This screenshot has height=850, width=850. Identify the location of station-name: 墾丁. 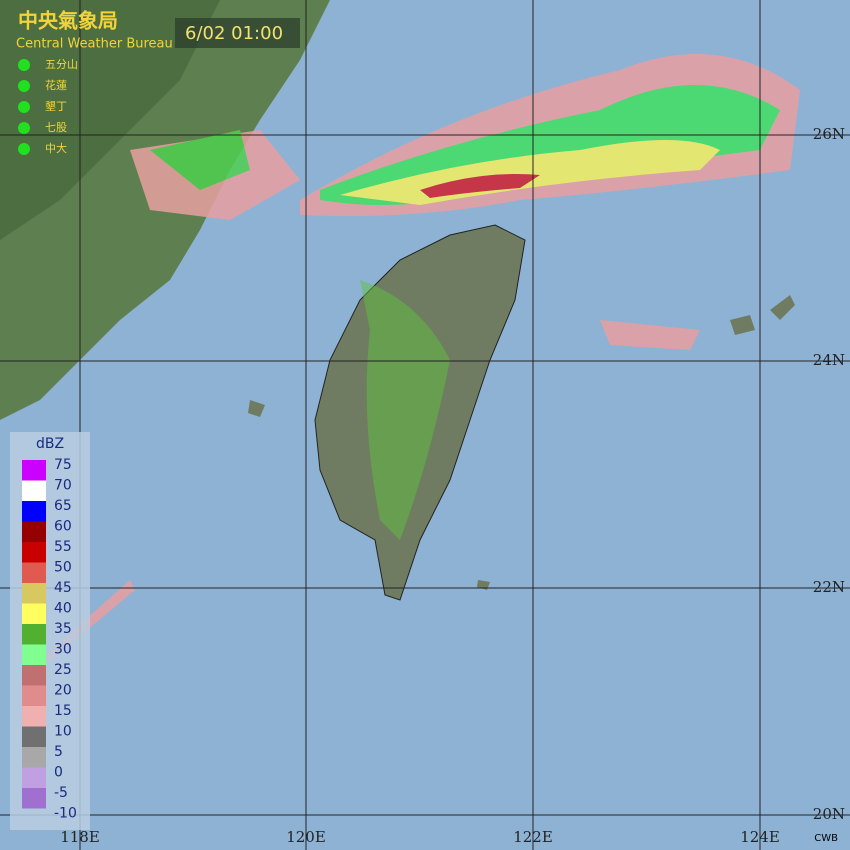
(56, 106).